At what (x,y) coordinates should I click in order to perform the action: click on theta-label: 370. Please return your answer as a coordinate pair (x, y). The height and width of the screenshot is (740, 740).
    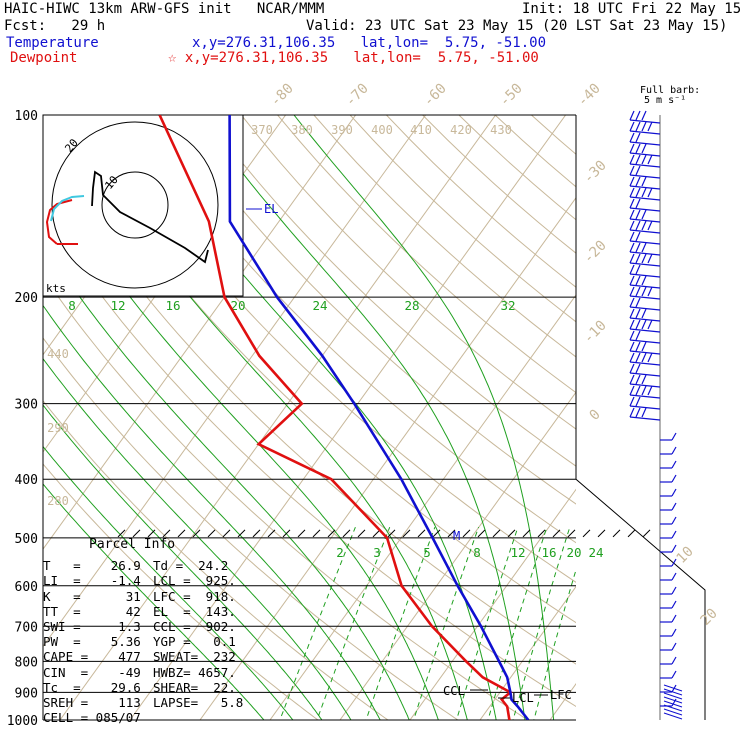
    Looking at the image, I should click on (262, 130).